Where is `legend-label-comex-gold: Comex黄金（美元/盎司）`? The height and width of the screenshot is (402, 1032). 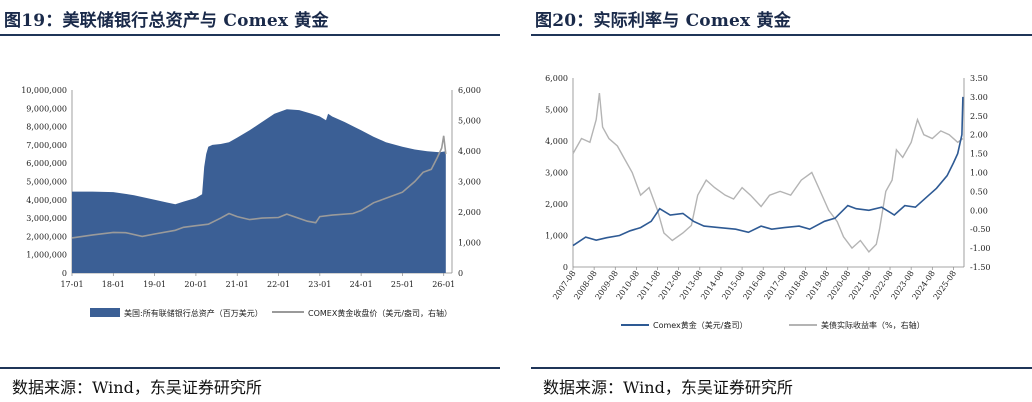
legend-label-comex-gold: Comex黄金（美元/盎司） is located at coordinates (700, 325).